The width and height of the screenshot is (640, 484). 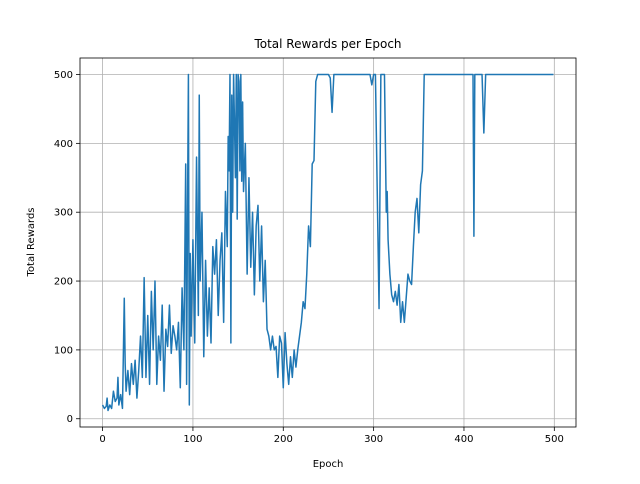 I want to click on x-tick-label: 100, so click(x=192, y=439).